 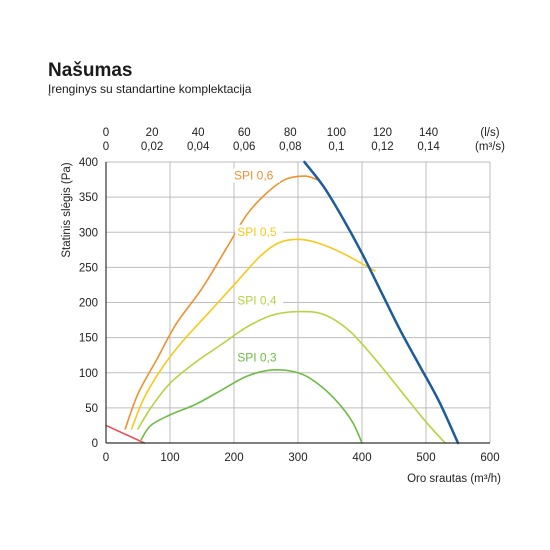 What do you see at coordinates (88, 233) in the screenshot?
I see `y-tick-label: 300` at bounding box center [88, 233].